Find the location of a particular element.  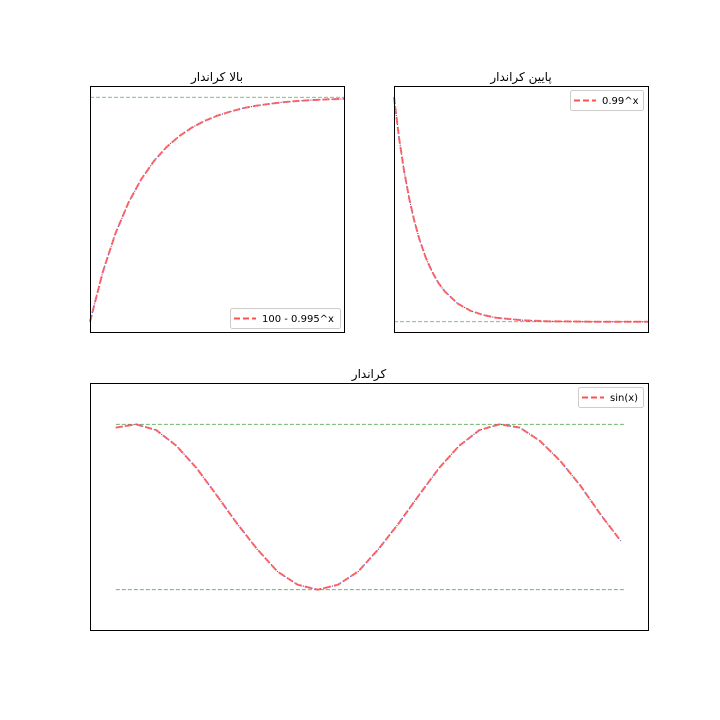

legend-lower-bounded: 0.99^x is located at coordinates (607, 101).